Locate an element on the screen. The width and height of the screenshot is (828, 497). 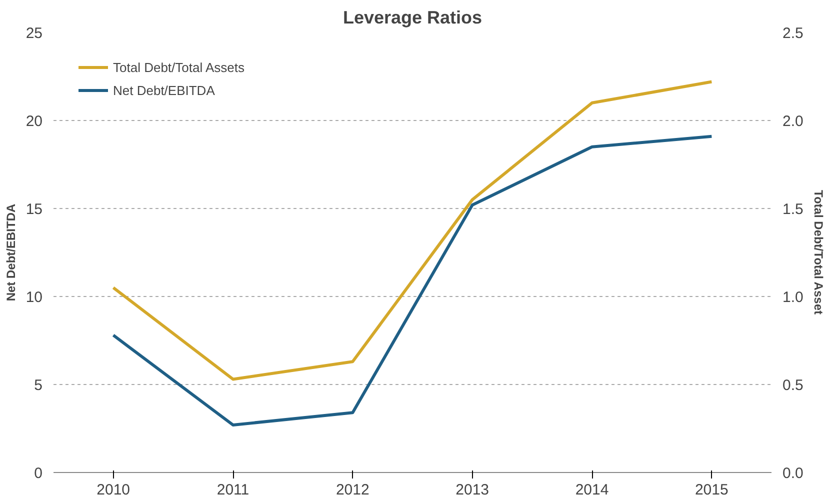
y-axis-title: Net Debt/EBITDA is located at coordinates (11, 253).